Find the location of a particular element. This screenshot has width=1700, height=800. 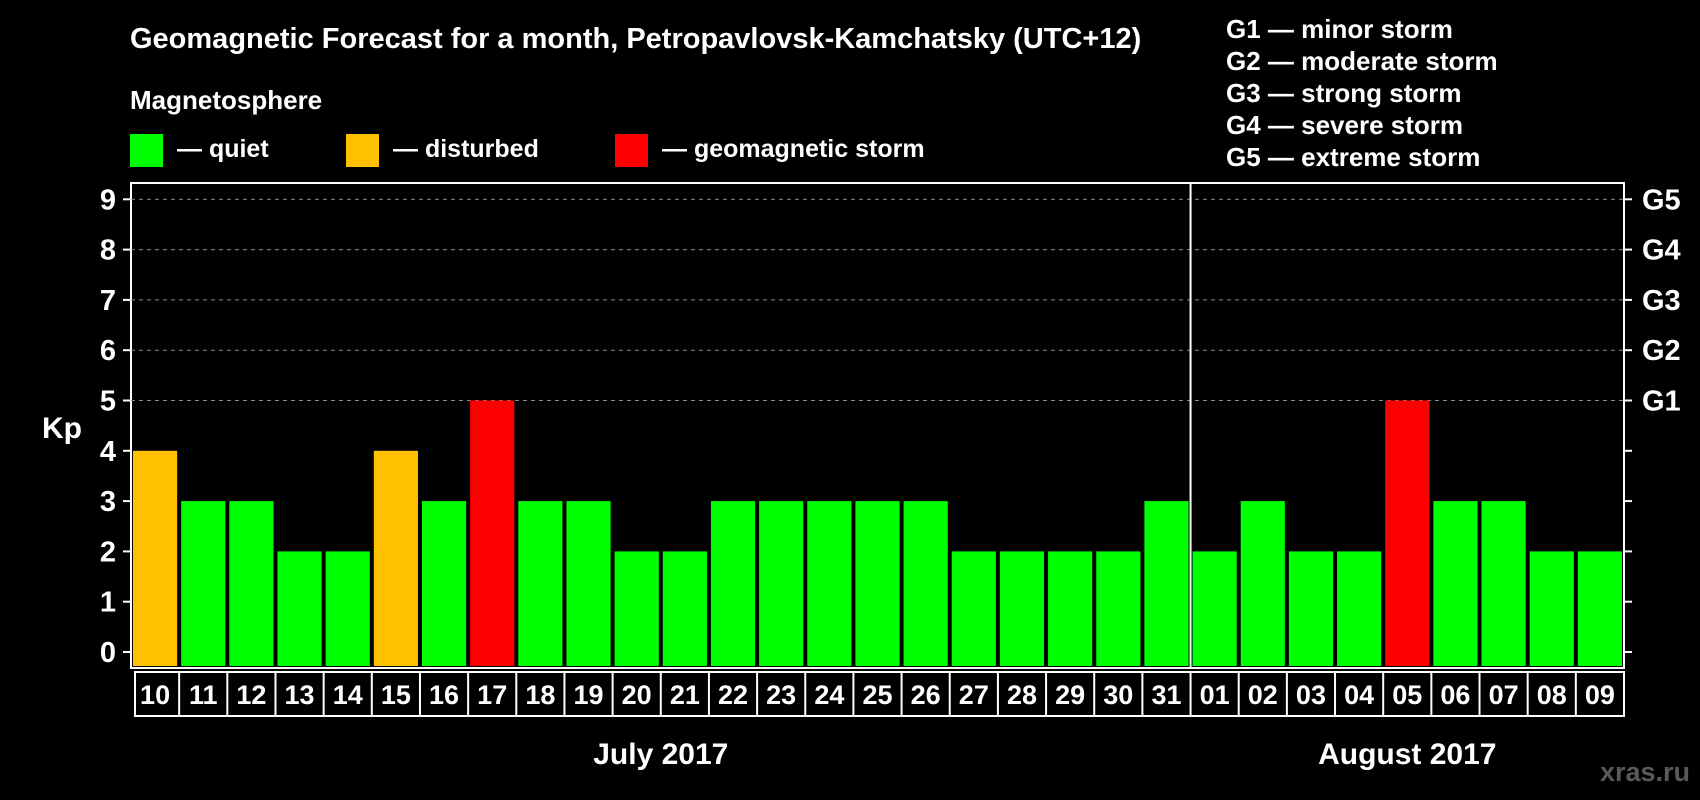

x-tick-label: 13 is located at coordinates (300, 695).